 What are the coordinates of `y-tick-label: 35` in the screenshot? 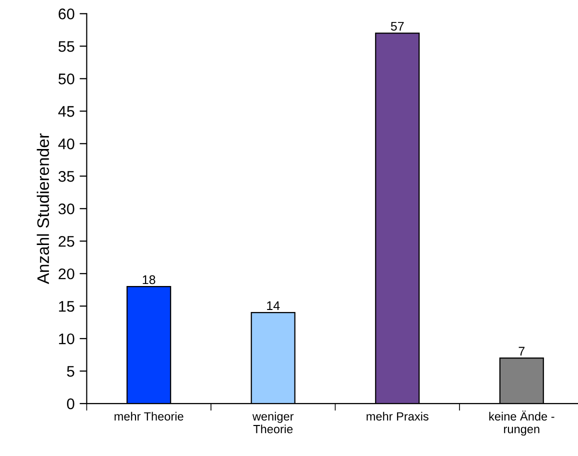 It's located at (66, 176).